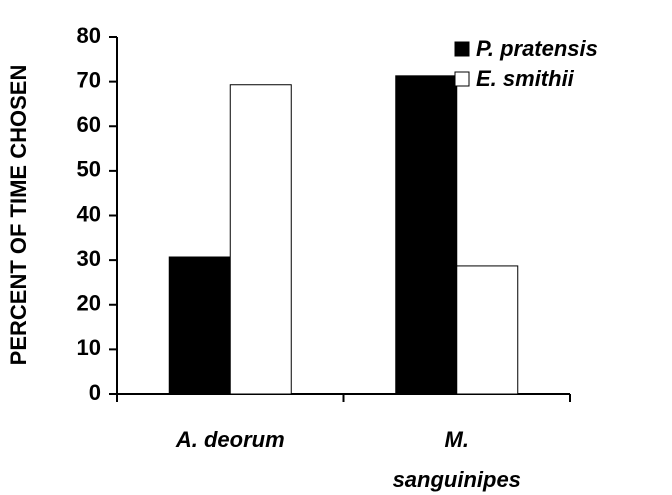 Image resolution: width=672 pixels, height=495 pixels. What do you see at coordinates (89, 79) in the screenshot?
I see `y-tick-label: 70` at bounding box center [89, 79].